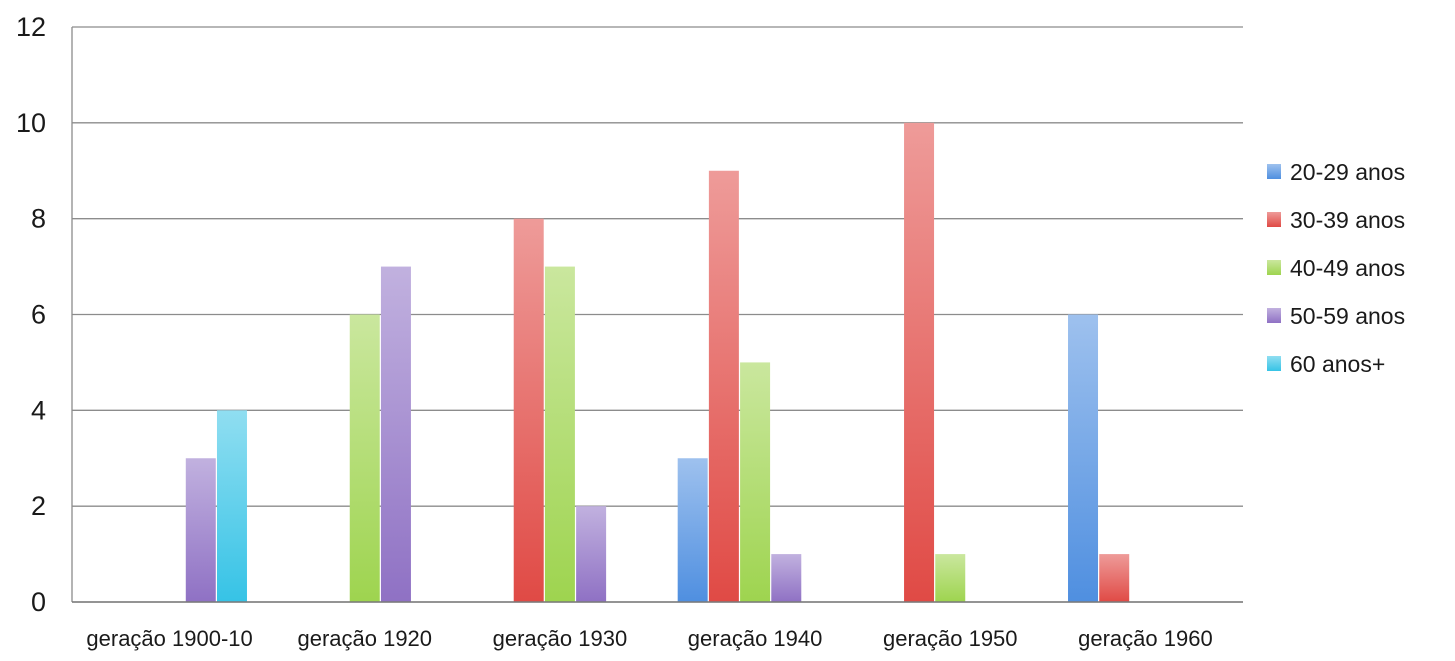 The height and width of the screenshot is (661, 1455). I want to click on legend-label: 20-29 anos, so click(1347, 172).